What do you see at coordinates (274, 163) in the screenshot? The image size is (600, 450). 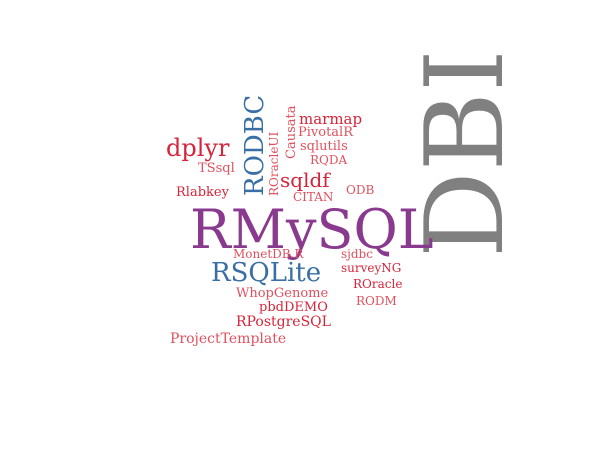 I see `word-roracleui: ROracleUI` at bounding box center [274, 163].